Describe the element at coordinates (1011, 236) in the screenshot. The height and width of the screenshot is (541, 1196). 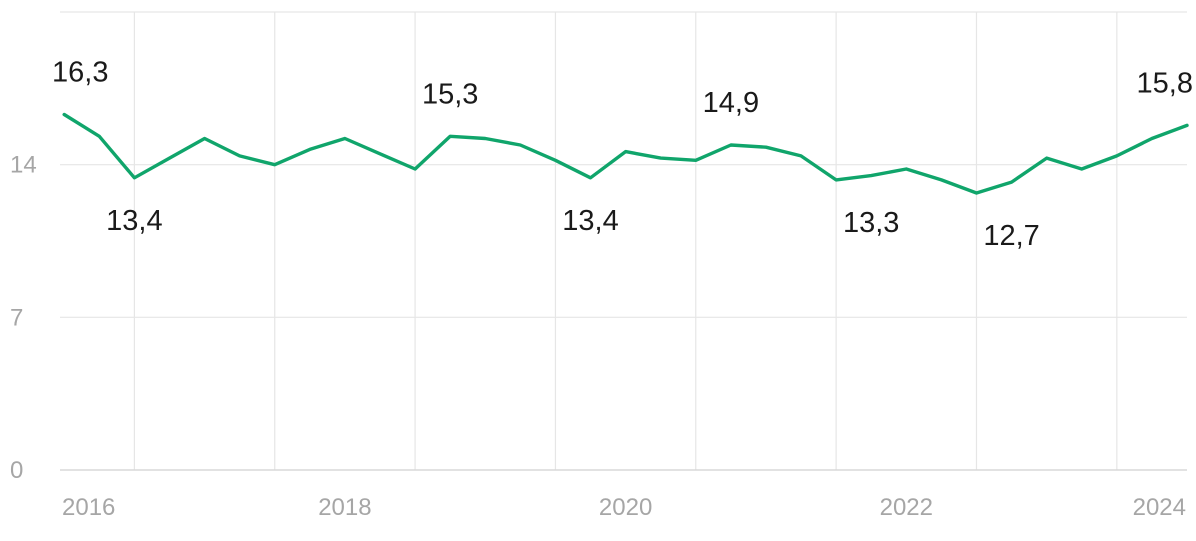
I see `data-label: 12,7` at that location.